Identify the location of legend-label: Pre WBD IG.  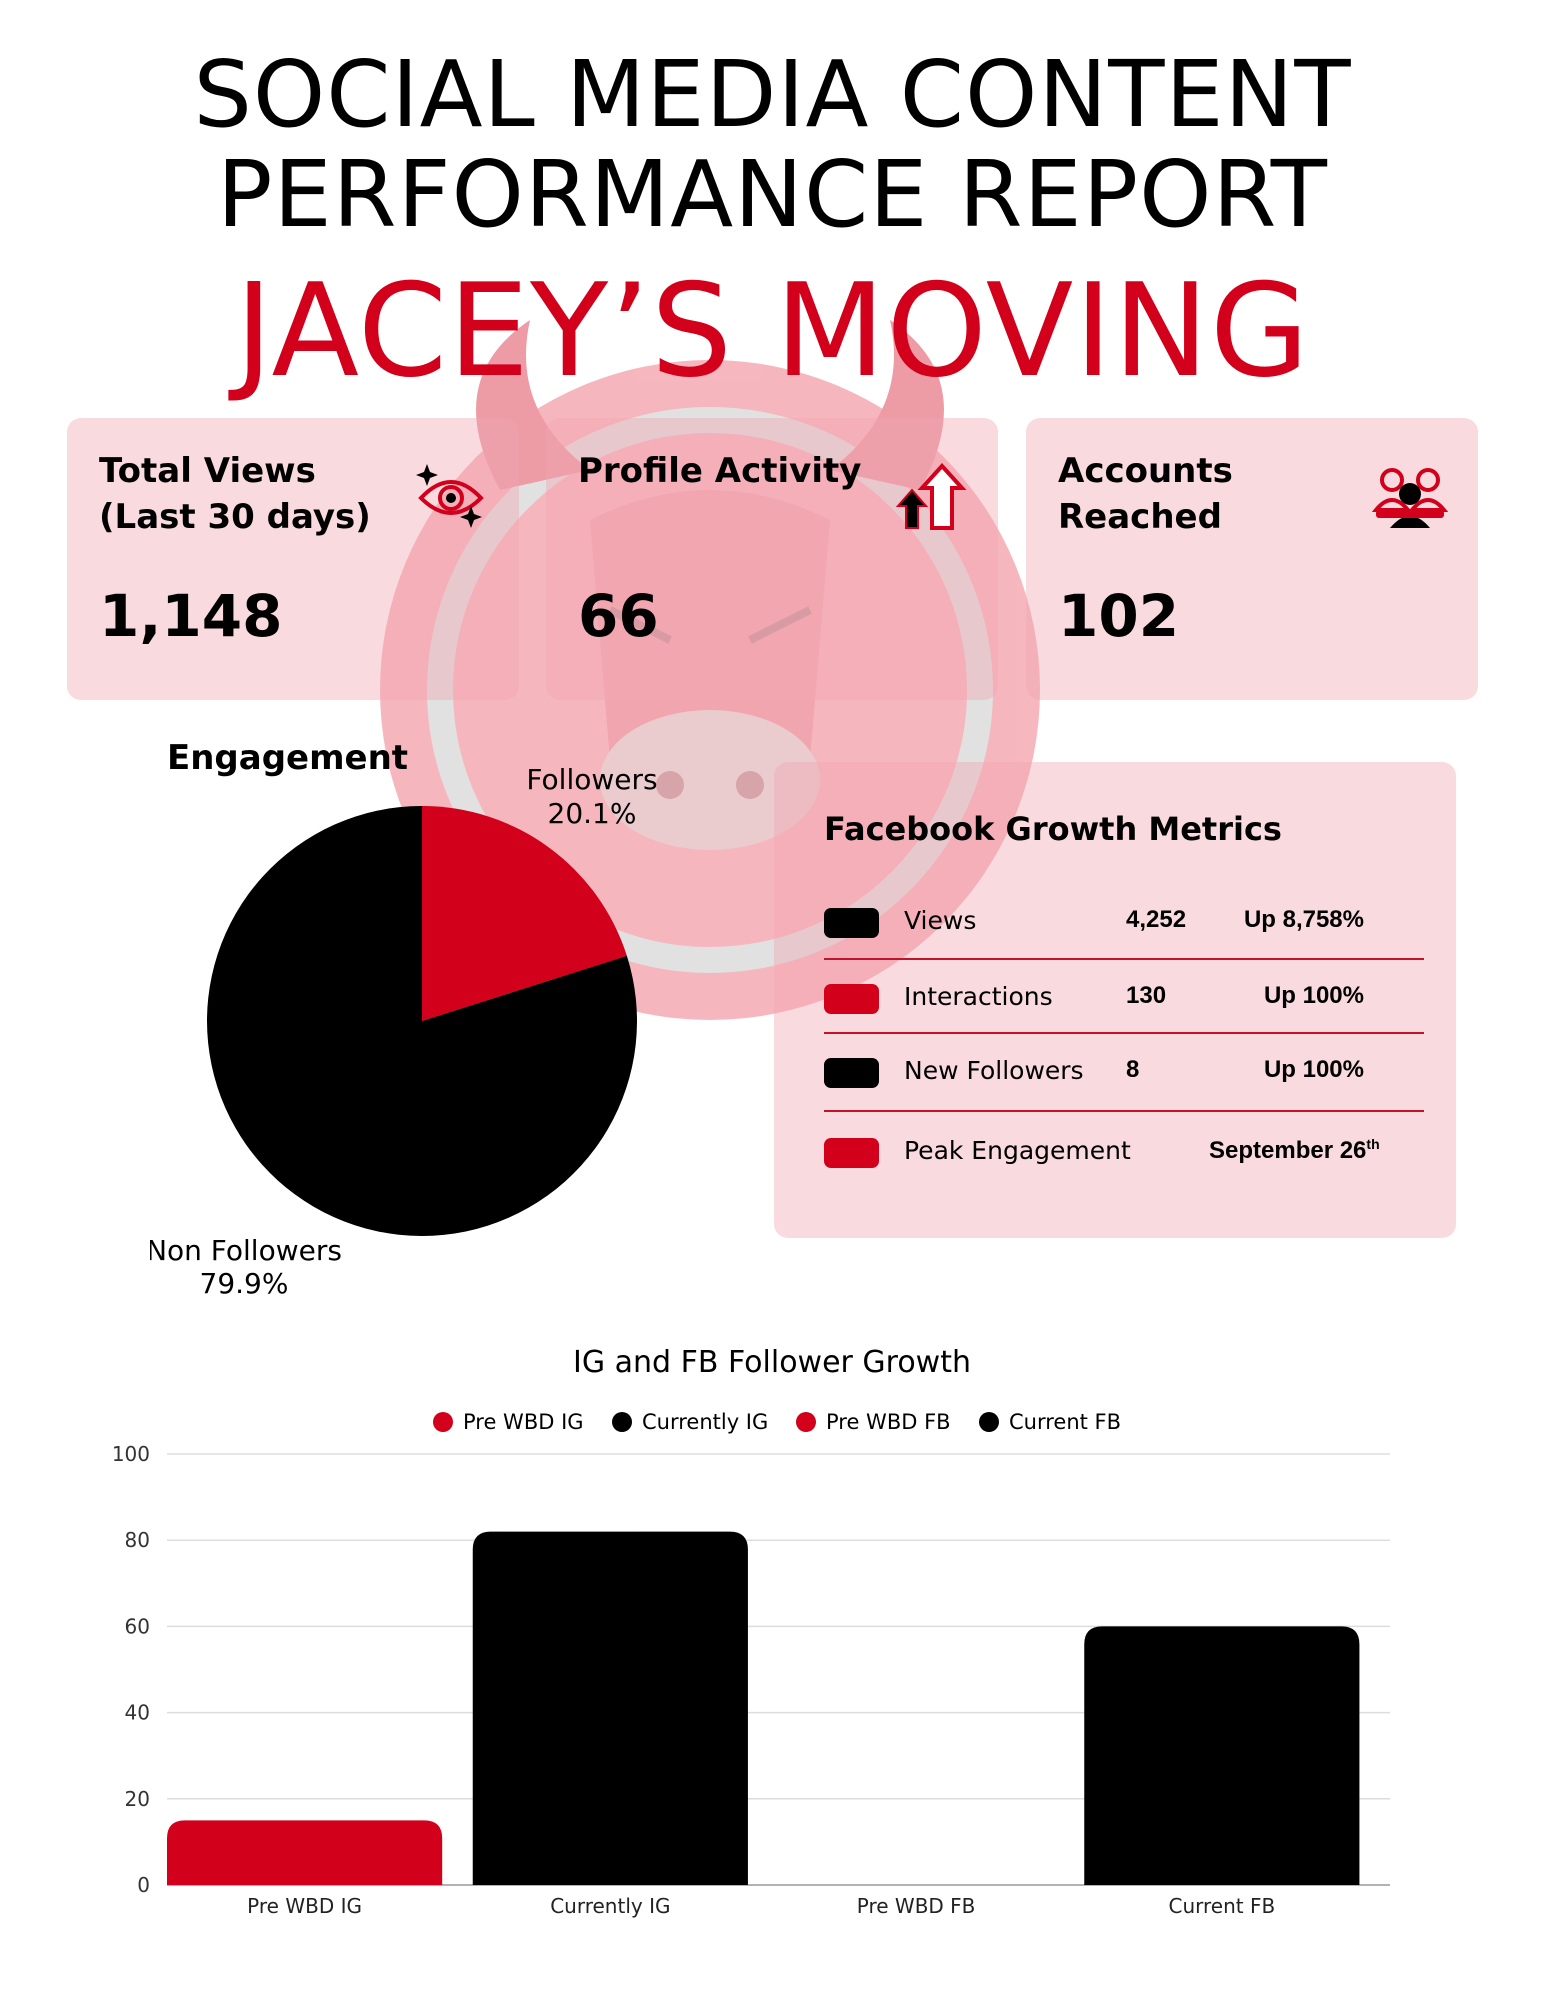
(523, 1422).